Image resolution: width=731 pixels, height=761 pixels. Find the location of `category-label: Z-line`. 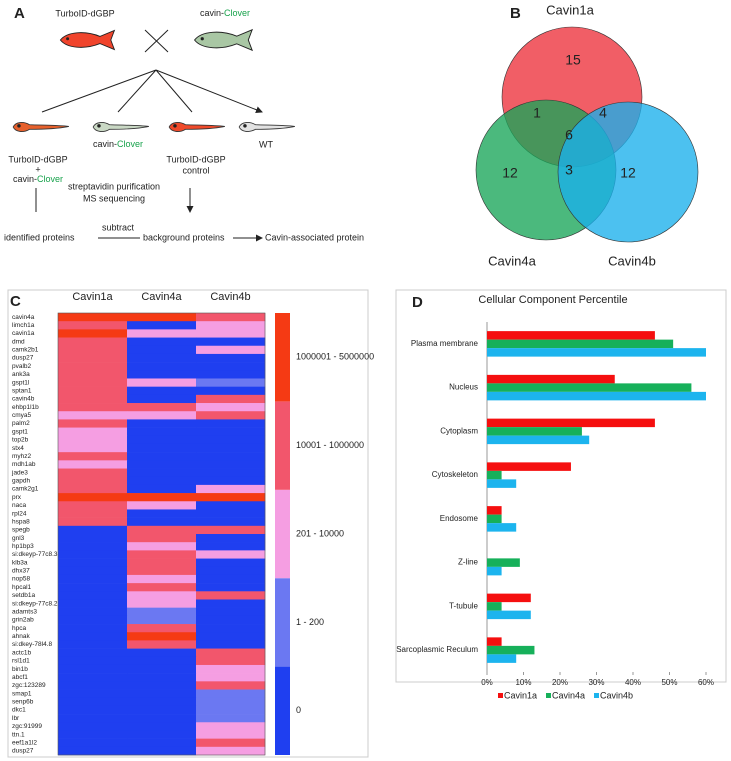

category-label: Z-line is located at coordinates (468, 562).